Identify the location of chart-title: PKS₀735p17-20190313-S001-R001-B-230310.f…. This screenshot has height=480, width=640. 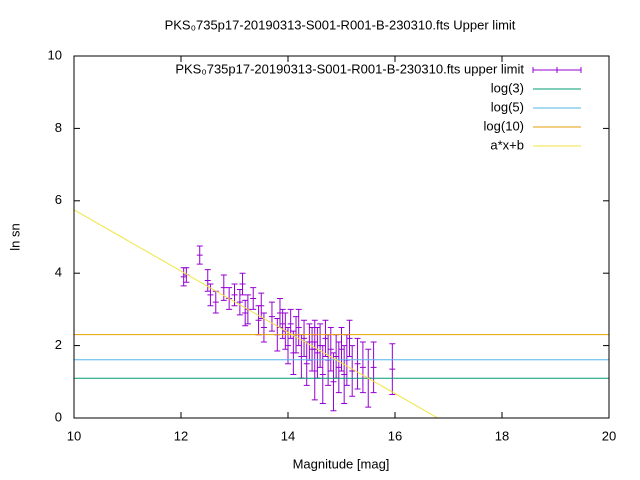
(340, 24).